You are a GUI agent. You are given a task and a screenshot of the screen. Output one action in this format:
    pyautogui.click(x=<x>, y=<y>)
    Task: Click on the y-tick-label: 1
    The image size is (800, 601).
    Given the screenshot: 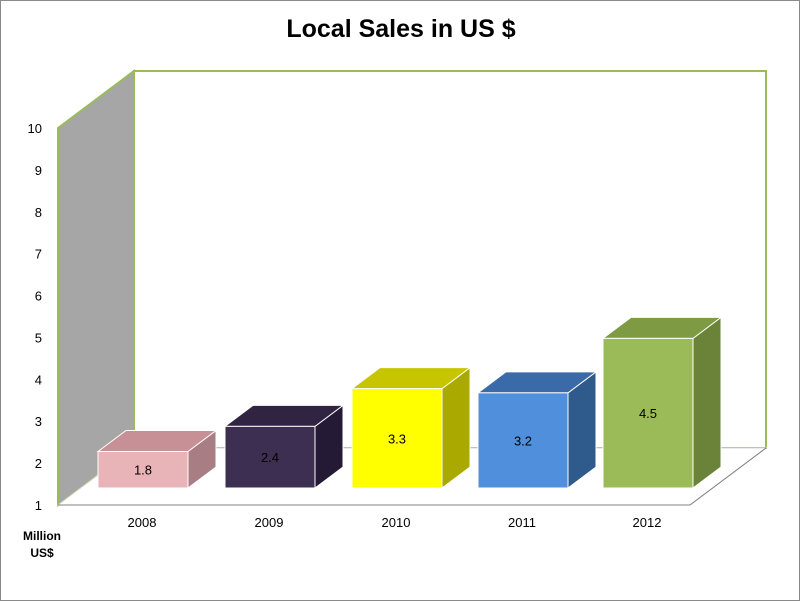 What is the action you would take?
    pyautogui.click(x=38, y=505)
    